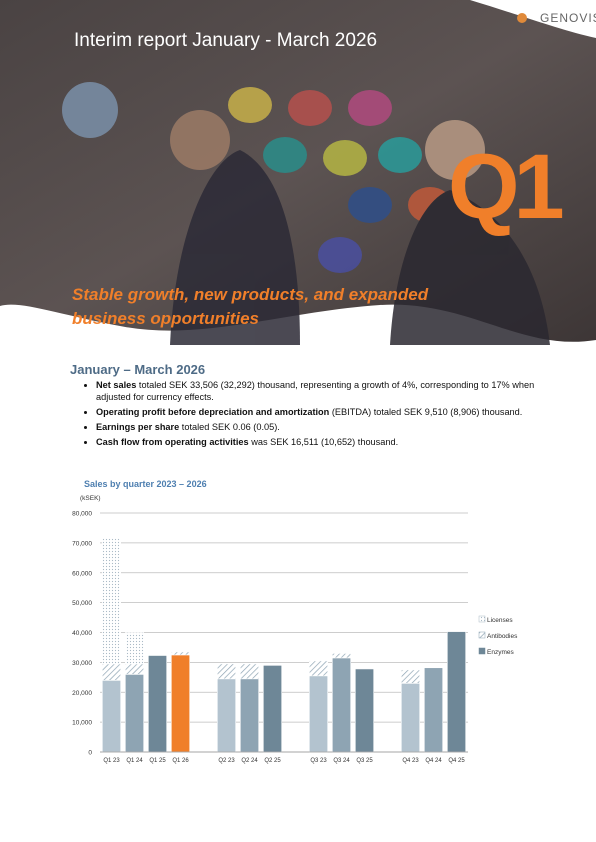 This screenshot has width=596, height=842. I want to click on x-tick-label: Q2 24, so click(249, 761).